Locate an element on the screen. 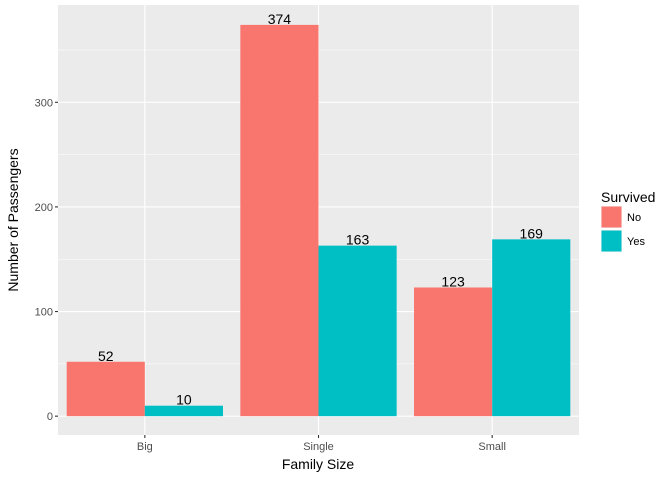 Image resolution: width=672 pixels, height=480 pixels. x-tick-label: Big is located at coordinates (145, 447).